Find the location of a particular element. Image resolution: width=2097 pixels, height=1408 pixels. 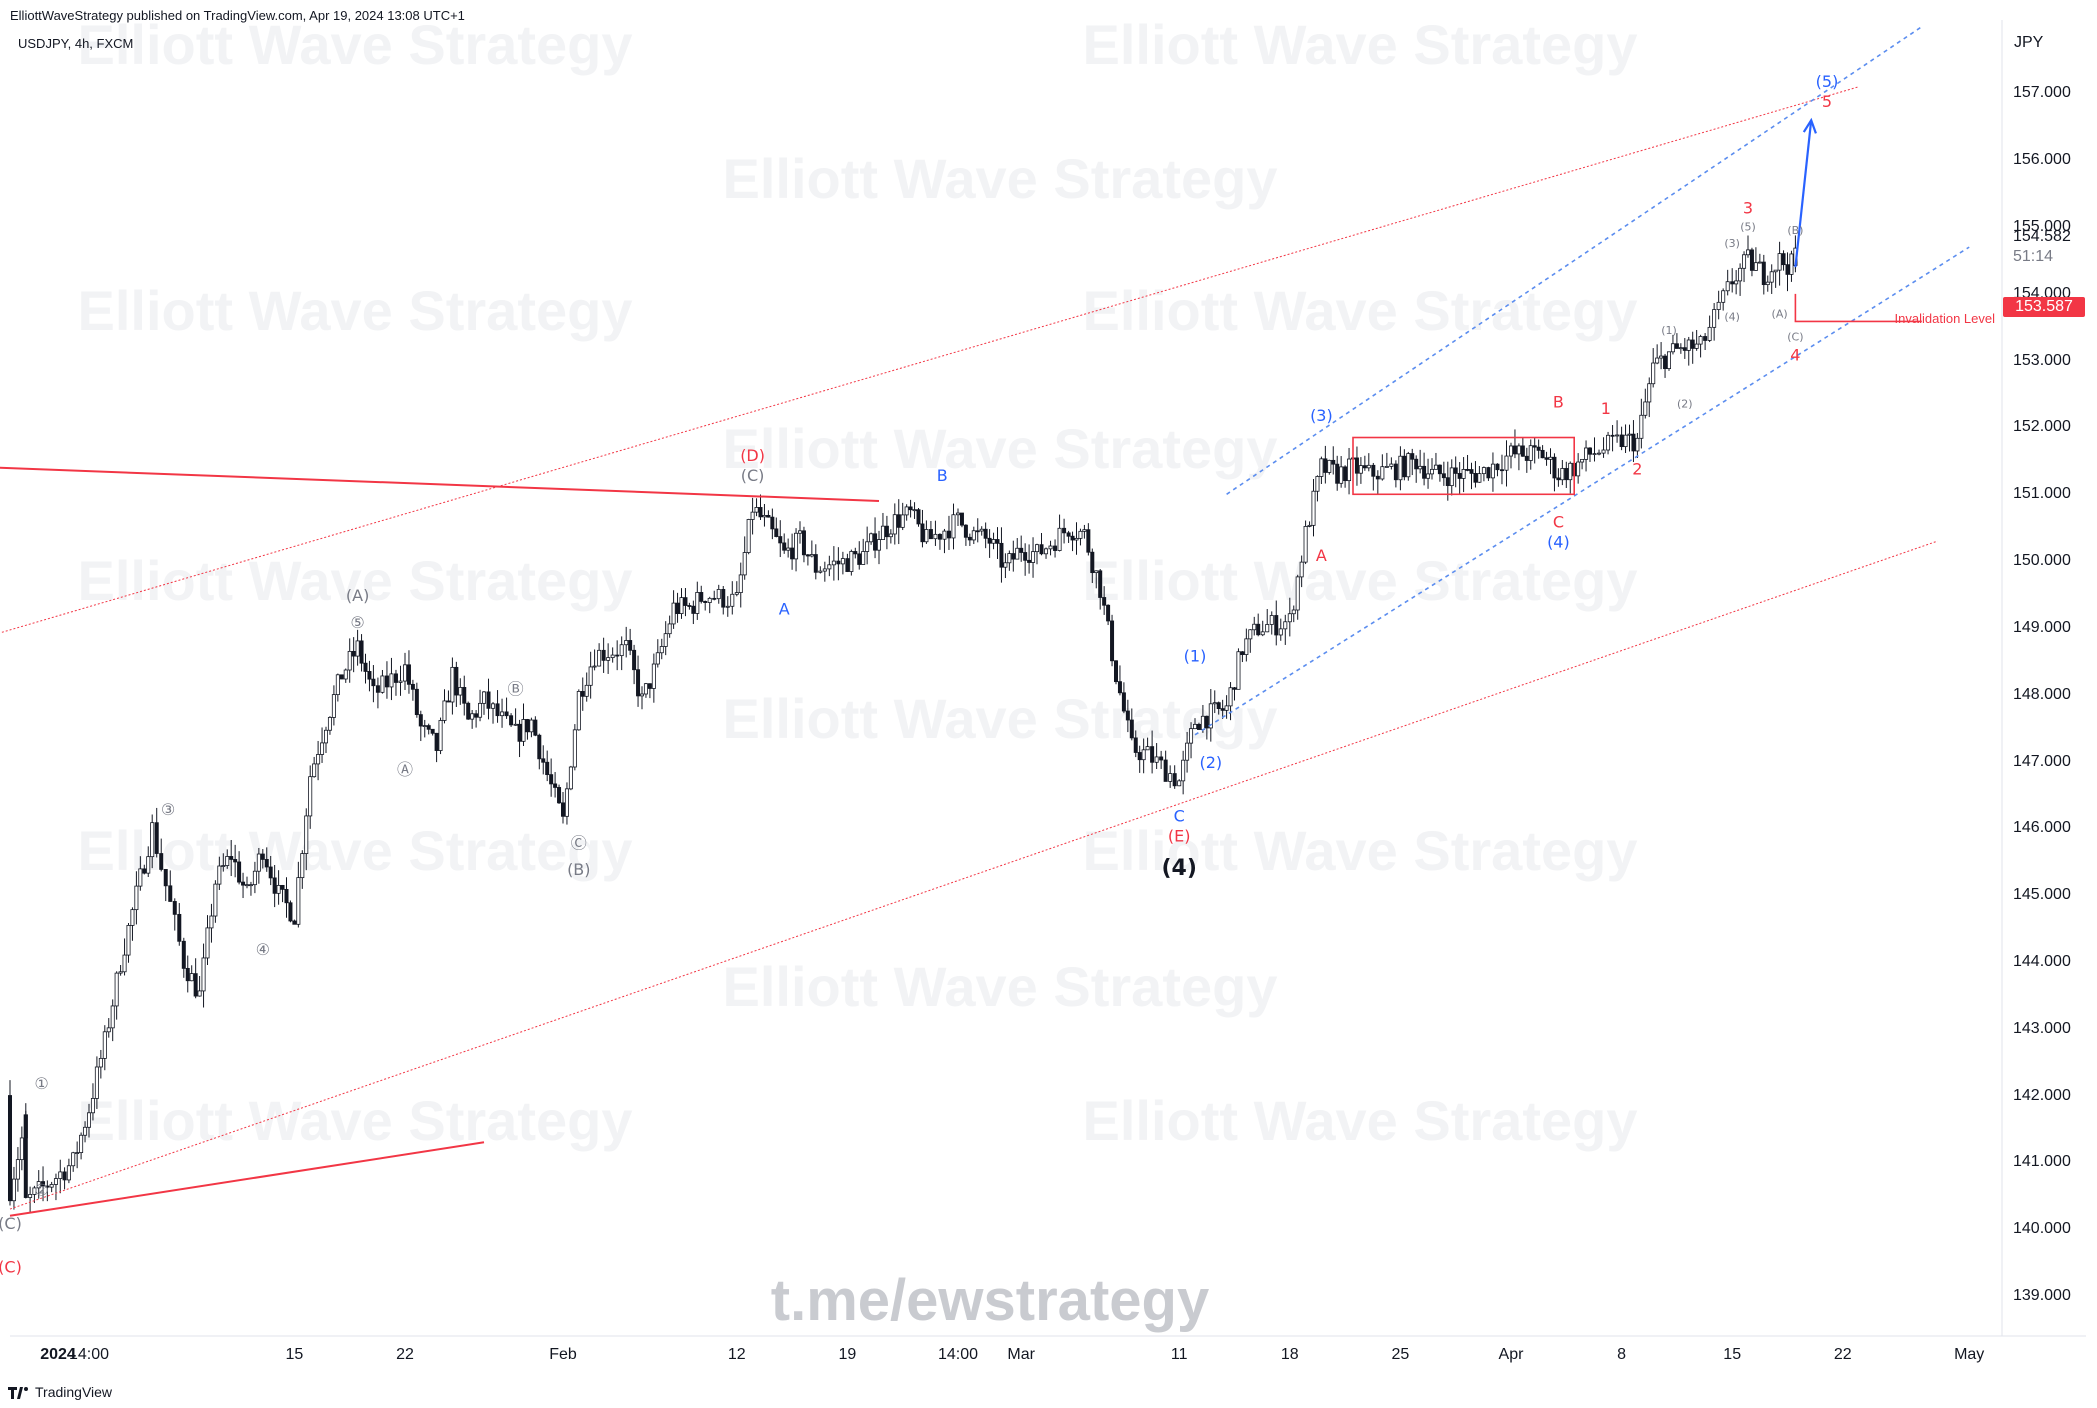

wave-label: C is located at coordinates (1179, 816).